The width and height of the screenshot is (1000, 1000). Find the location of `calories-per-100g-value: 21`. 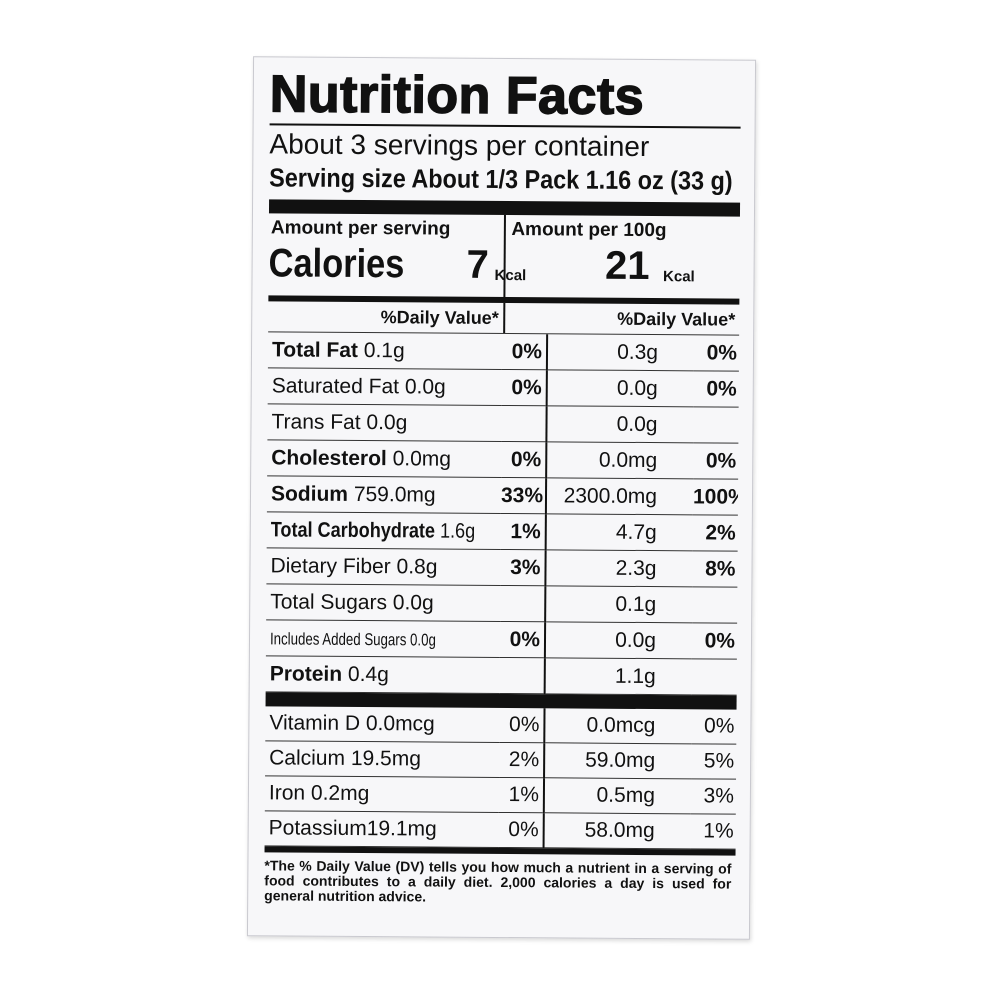

calories-per-100g-value: 21 is located at coordinates (627, 266).